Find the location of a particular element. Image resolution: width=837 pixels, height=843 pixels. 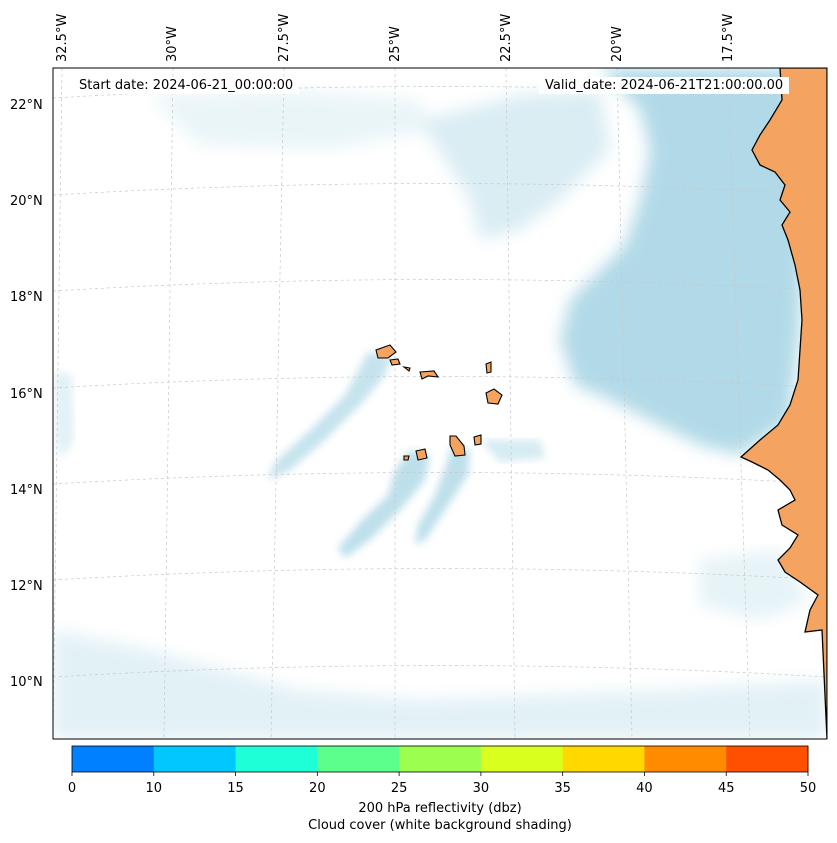

island-sal is located at coordinates (488, 367).